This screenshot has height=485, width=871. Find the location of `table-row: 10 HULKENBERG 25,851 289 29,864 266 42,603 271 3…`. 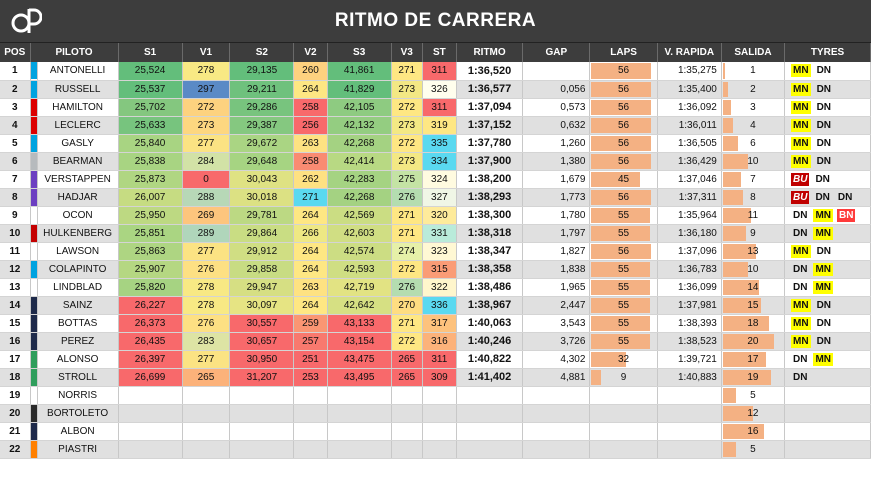

table-row: 10 HULKENBERG 25,851 289 29,864 266 42,603 271 3… is located at coordinates (435, 233).